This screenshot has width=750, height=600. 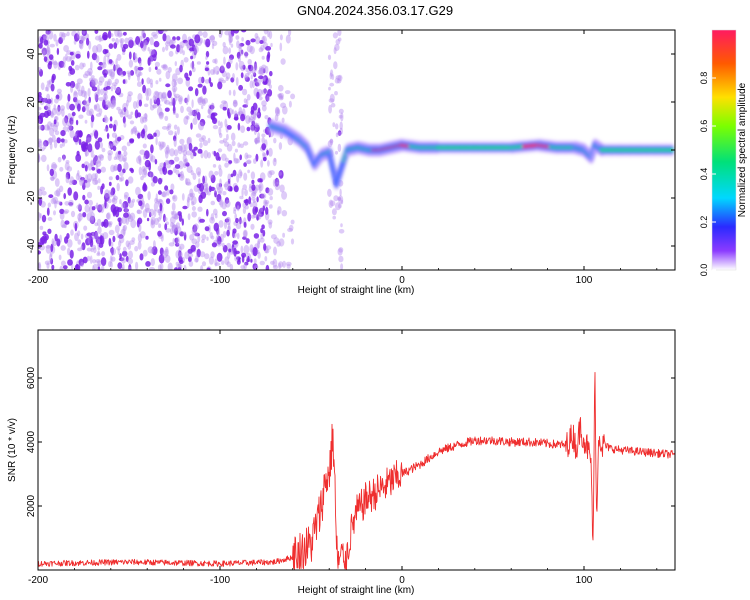 What do you see at coordinates (356, 290) in the screenshot?
I see `top-x-axis-label: Height of straight line (km)` at bounding box center [356, 290].